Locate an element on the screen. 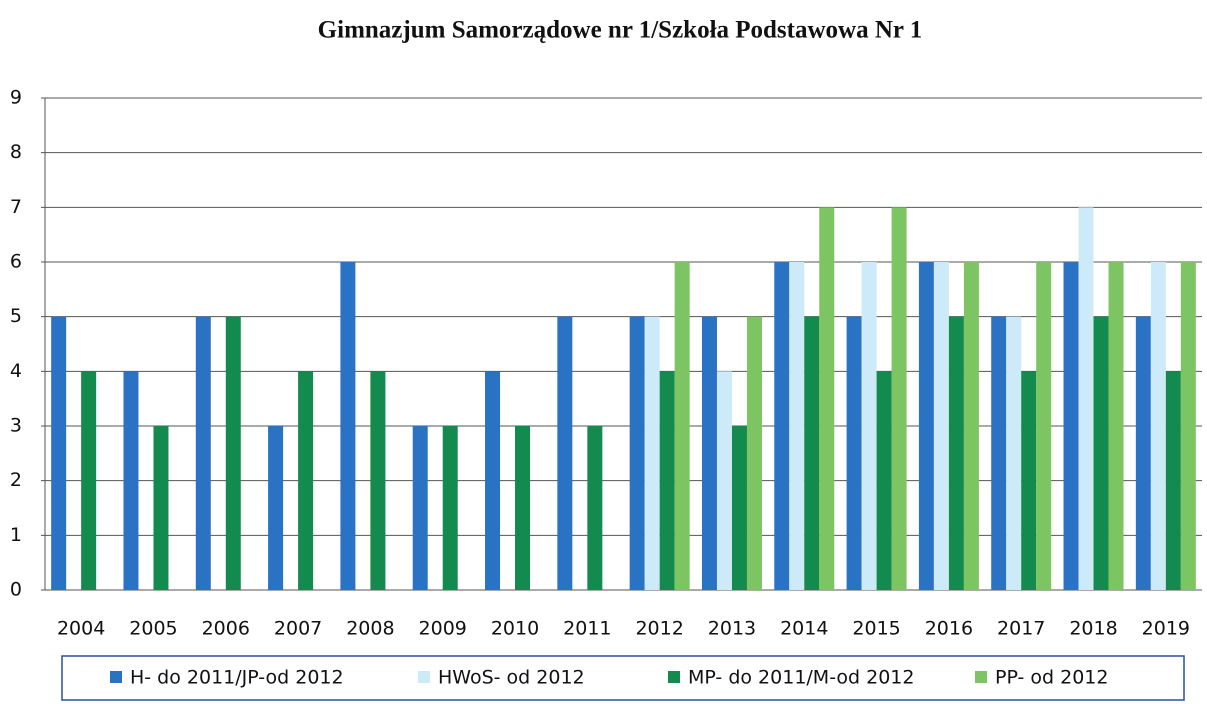 The height and width of the screenshot is (704, 1207). legend-box is located at coordinates (623, 678).